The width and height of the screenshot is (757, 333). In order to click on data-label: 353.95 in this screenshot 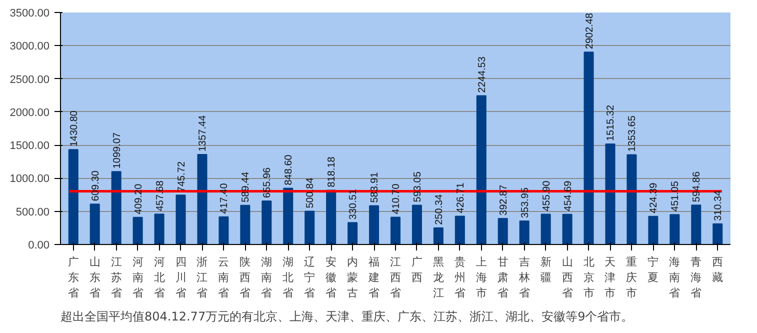, I will do `click(525, 202)`.